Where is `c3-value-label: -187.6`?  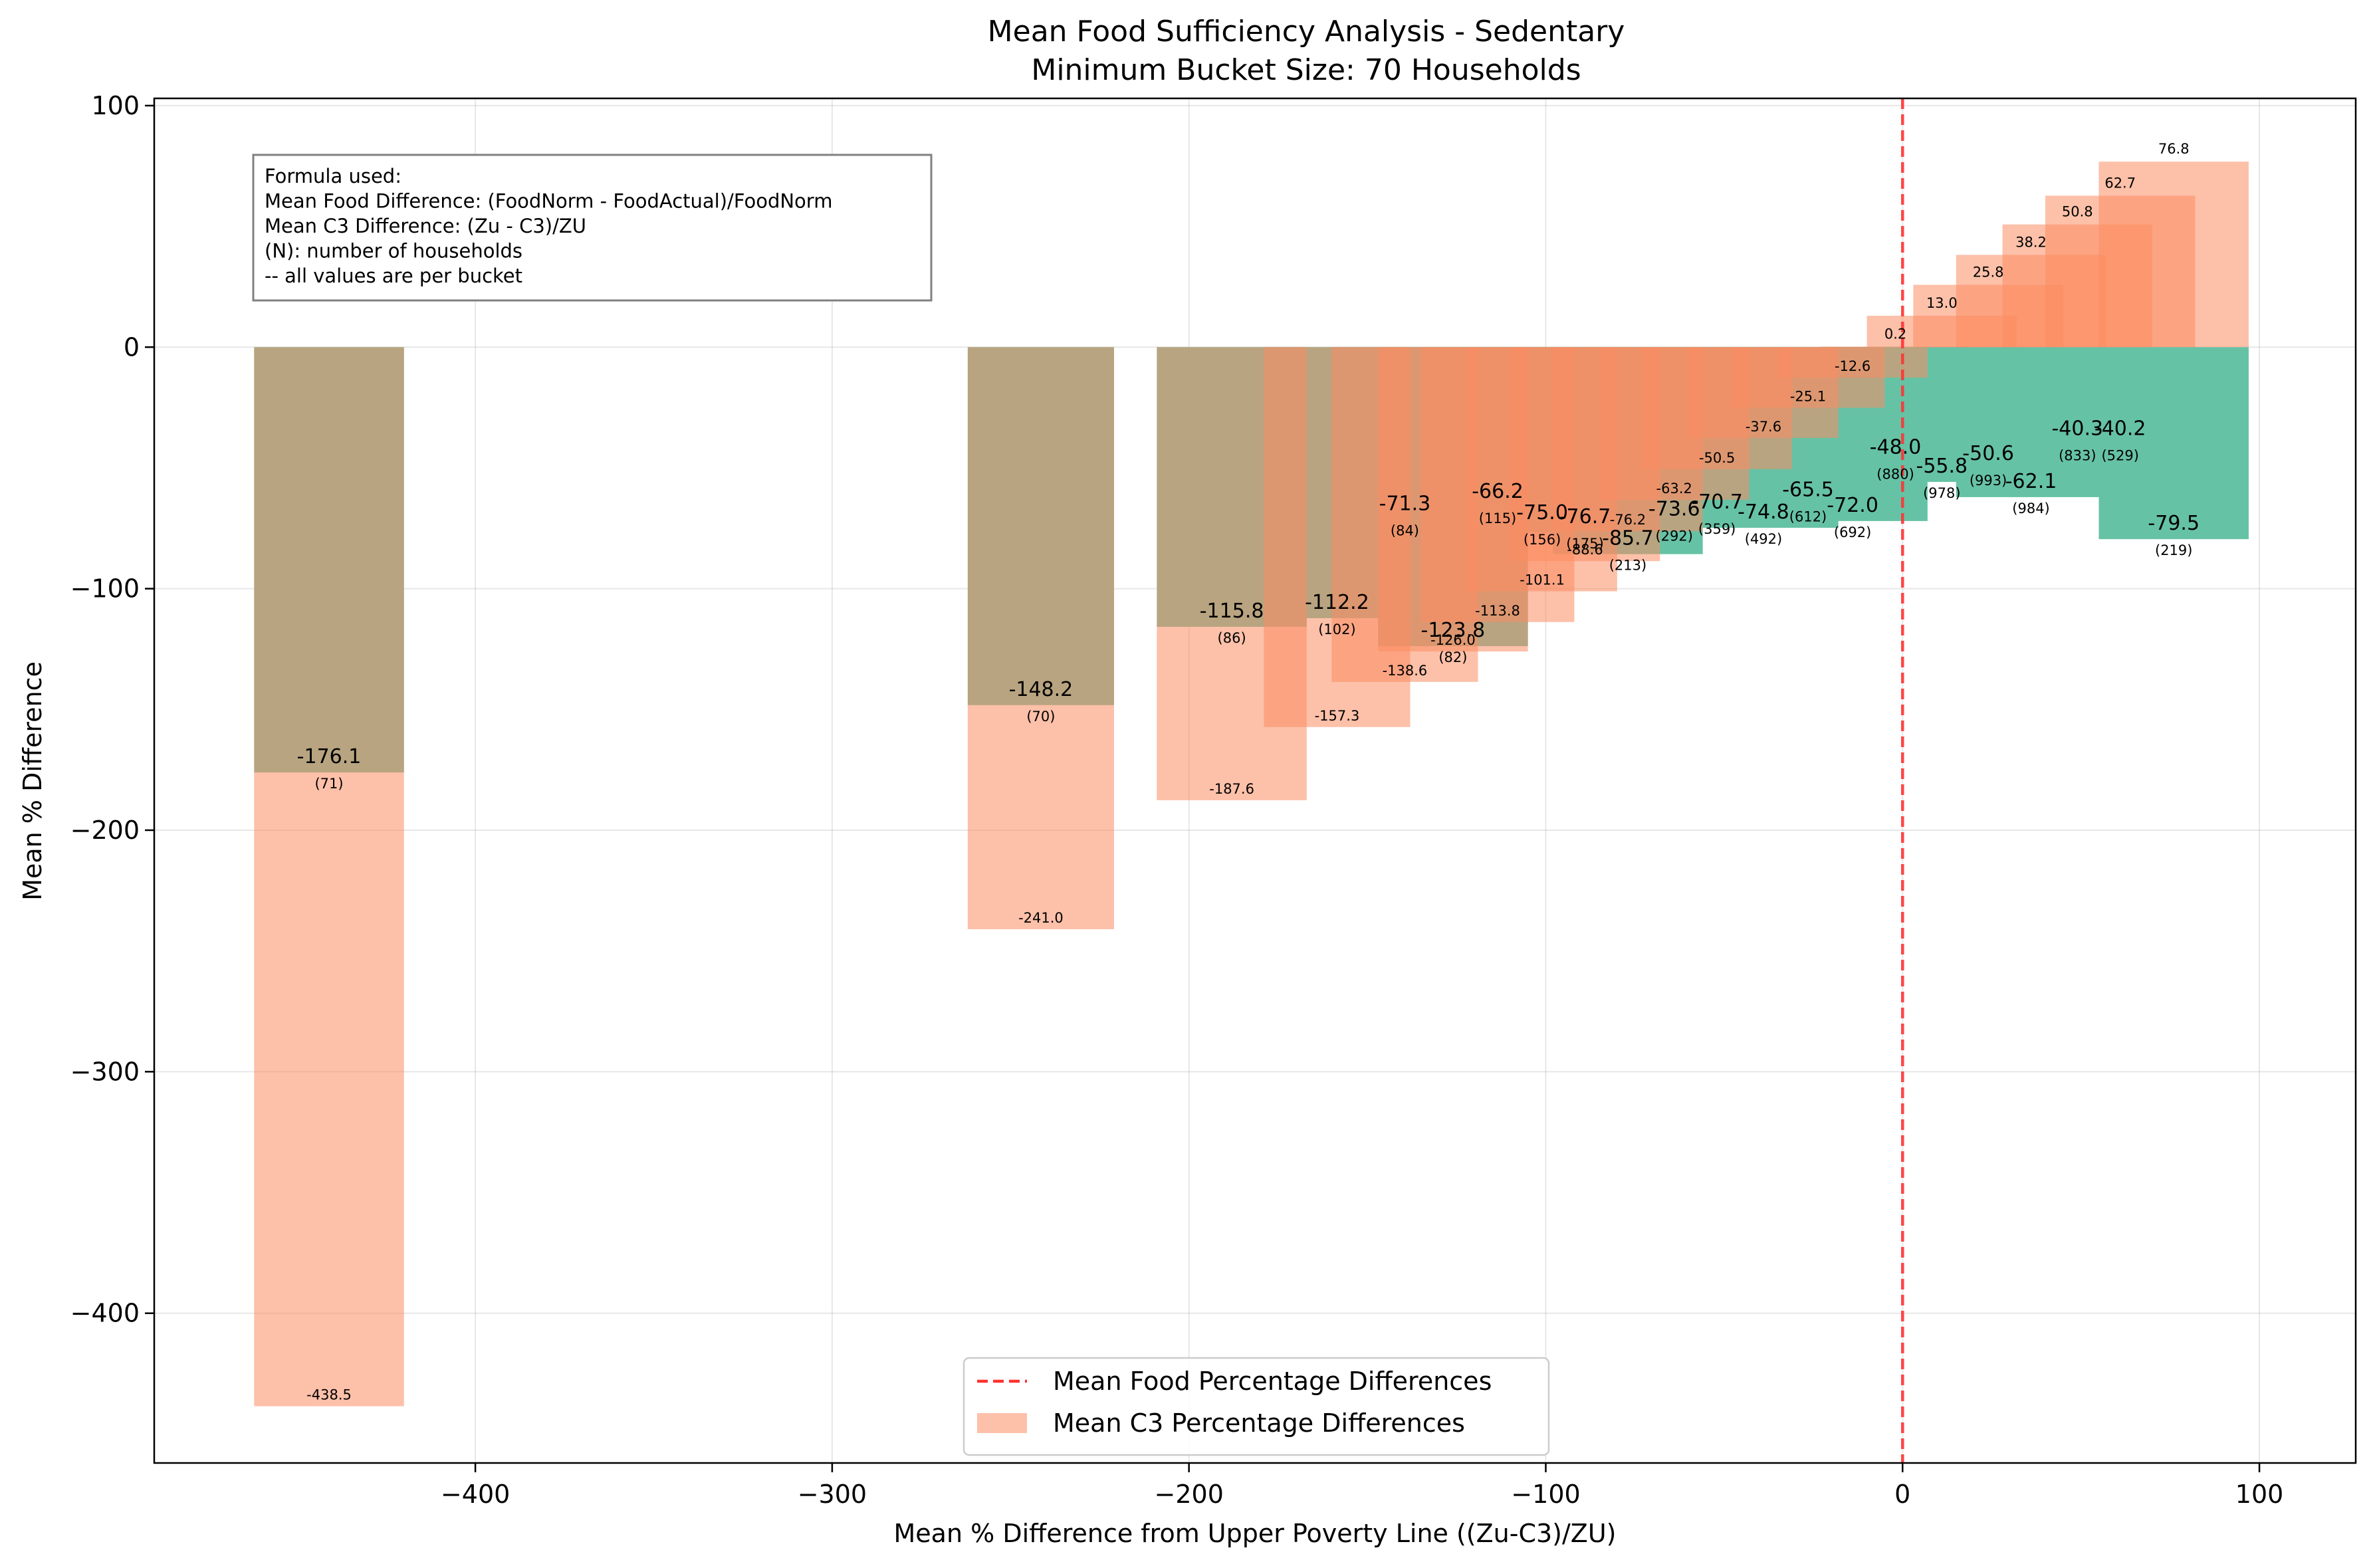
c3-value-label: -187.6 is located at coordinates (1231, 789).